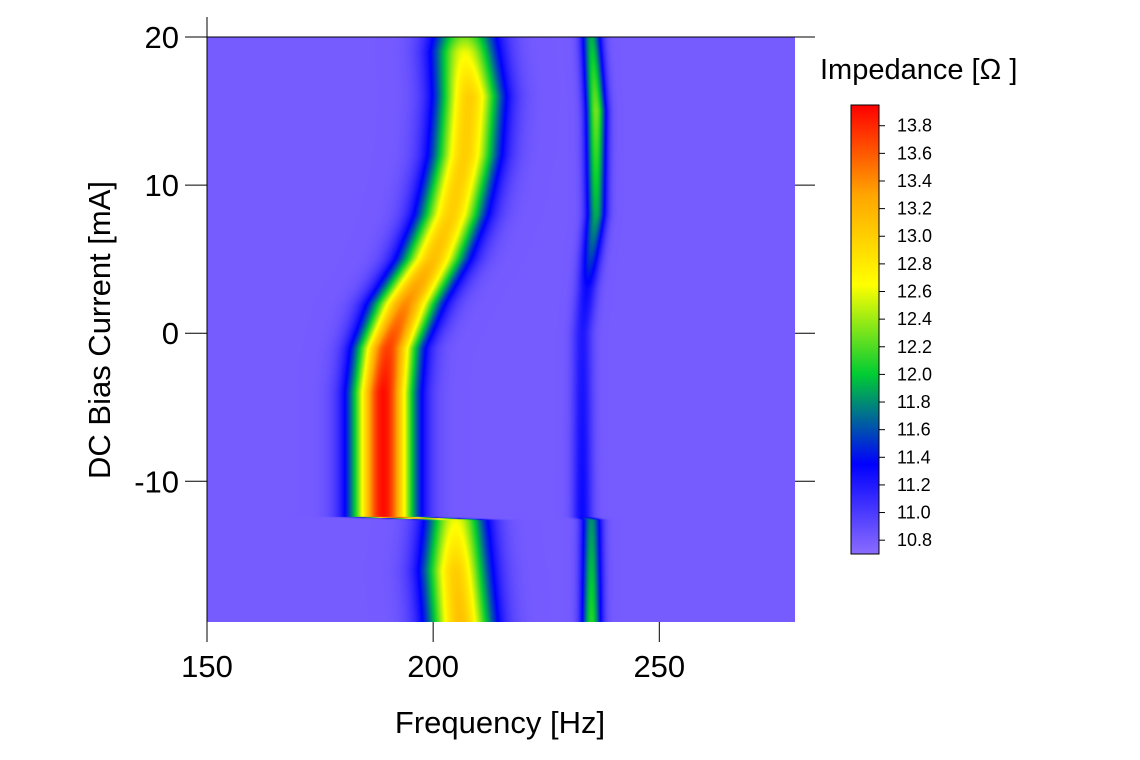  What do you see at coordinates (914, 319) in the screenshot?
I see `colorbar-tick-label: 12.4` at bounding box center [914, 319].